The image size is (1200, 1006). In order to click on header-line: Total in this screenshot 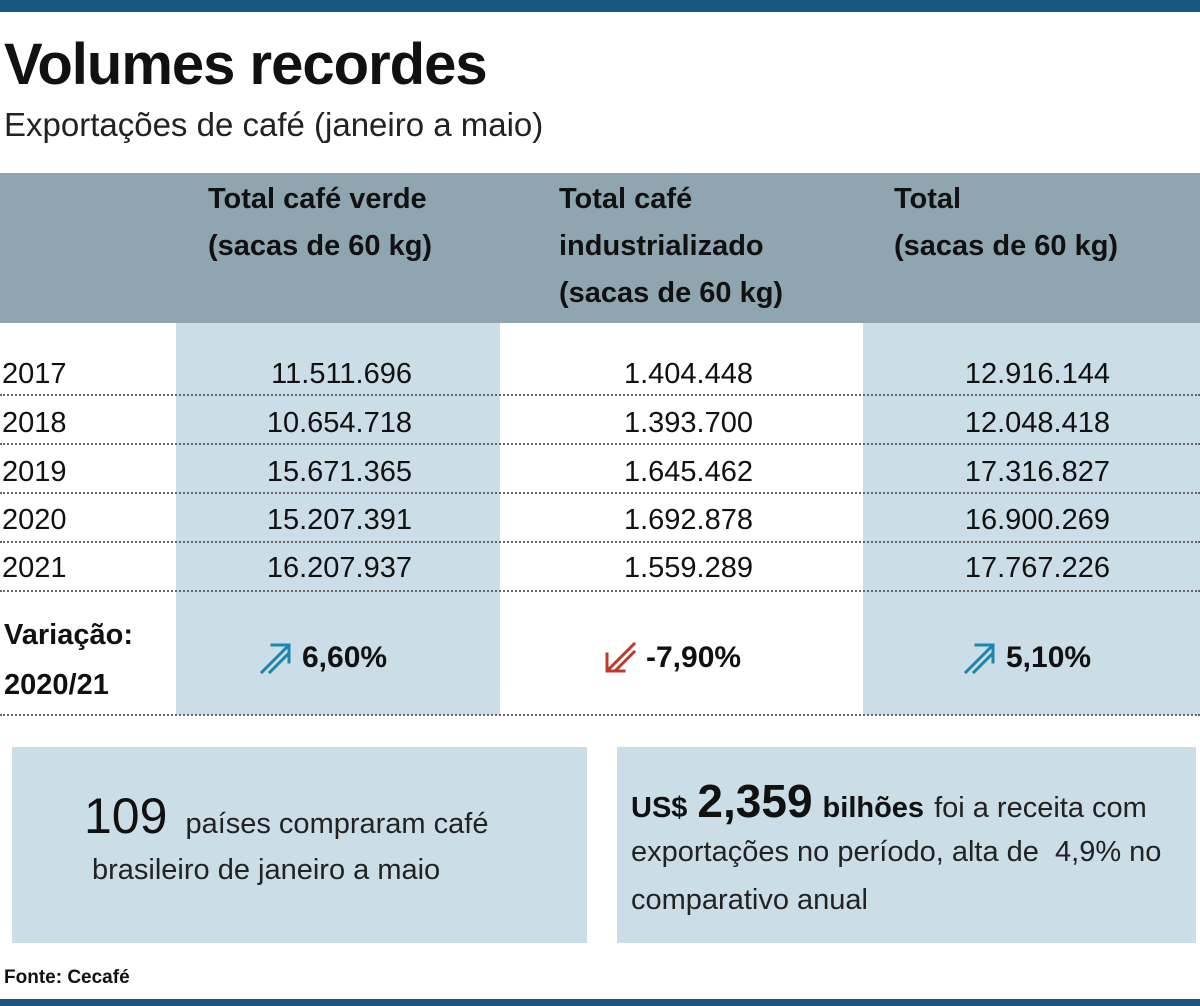, I will do `click(928, 199)`.